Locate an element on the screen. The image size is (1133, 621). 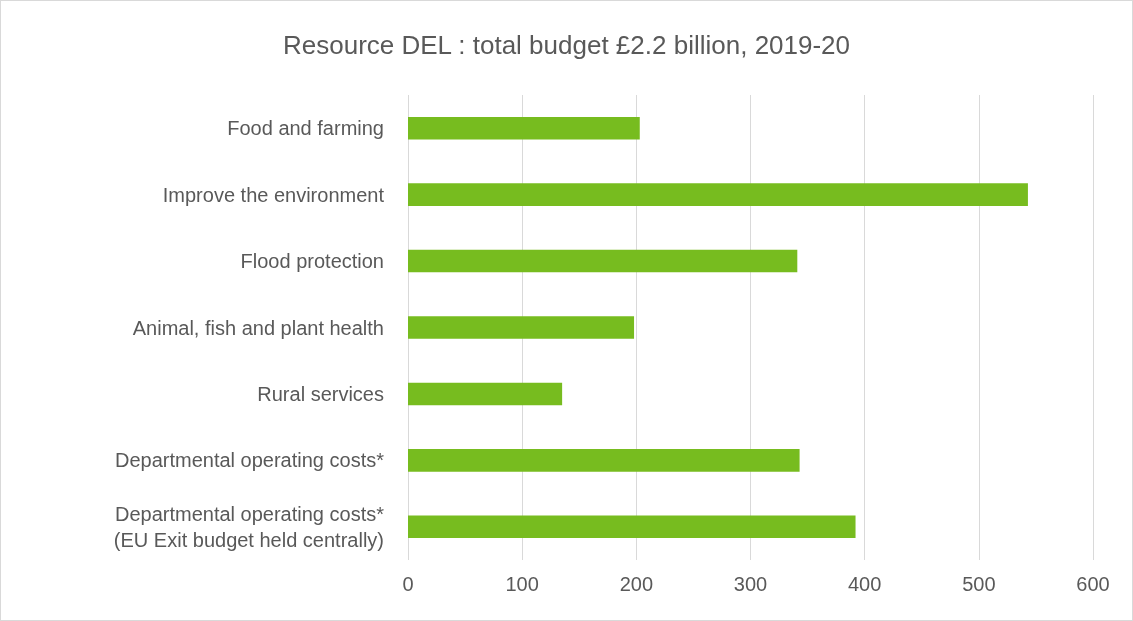
chart-title: Resource DEL : total budget £2.2 billion, 2019-20 is located at coordinates (566, 45).